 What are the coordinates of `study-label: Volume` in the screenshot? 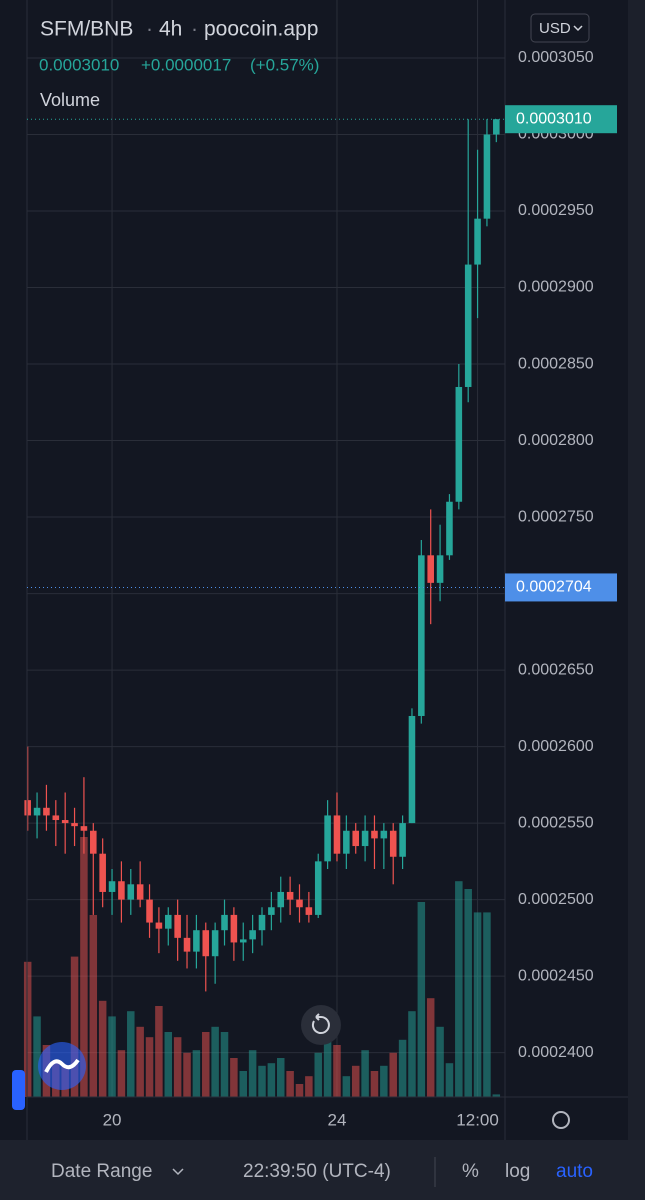 It's located at (70, 100).